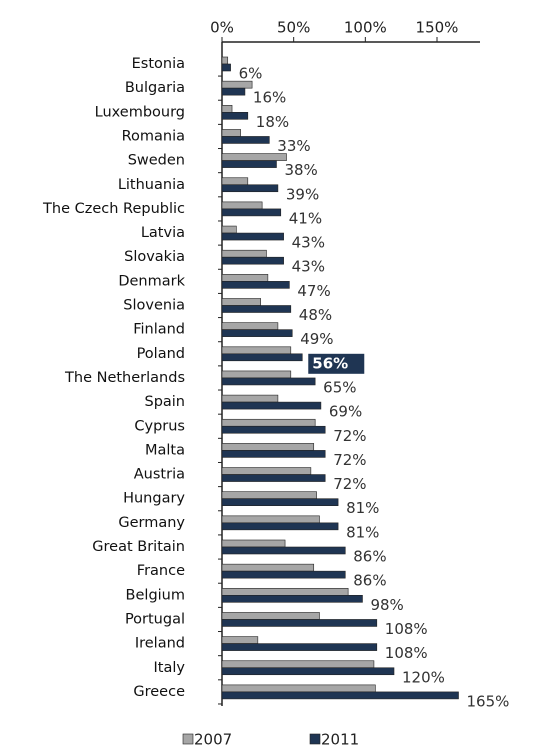 The image size is (533, 747). I want to click on value-label: 6%, so click(251, 74).